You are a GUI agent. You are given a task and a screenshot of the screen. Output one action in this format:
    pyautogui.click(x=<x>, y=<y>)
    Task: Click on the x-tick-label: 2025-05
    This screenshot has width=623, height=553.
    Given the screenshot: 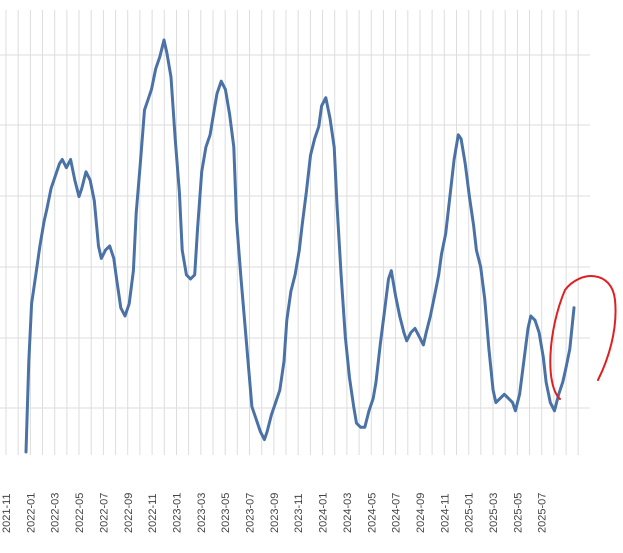 What is the action you would take?
    pyautogui.click(x=518, y=513)
    